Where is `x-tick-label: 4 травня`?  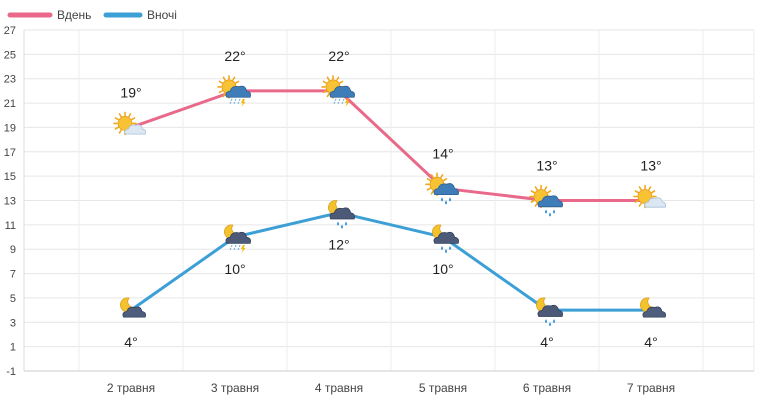 x-tick-label: 4 травня is located at coordinates (339, 388).